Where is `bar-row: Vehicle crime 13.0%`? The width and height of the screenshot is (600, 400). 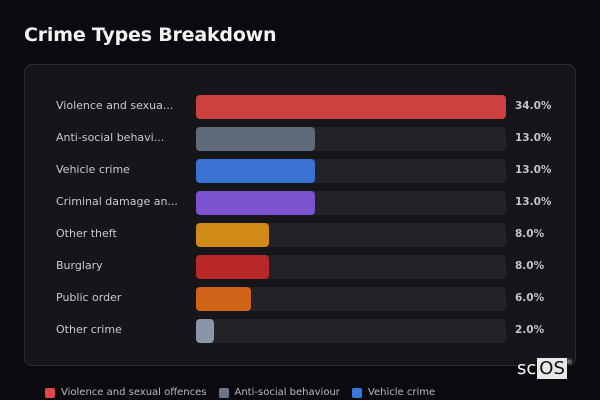
bar-row: Vehicle crime 13.0% is located at coordinates (300, 171).